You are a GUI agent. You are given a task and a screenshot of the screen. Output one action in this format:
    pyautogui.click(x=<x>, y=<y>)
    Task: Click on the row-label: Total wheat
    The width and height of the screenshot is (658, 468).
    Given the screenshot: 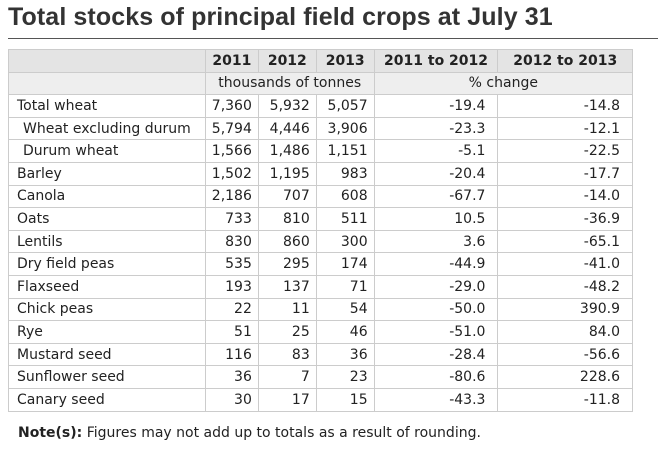 What is the action you would take?
    pyautogui.click(x=107, y=106)
    